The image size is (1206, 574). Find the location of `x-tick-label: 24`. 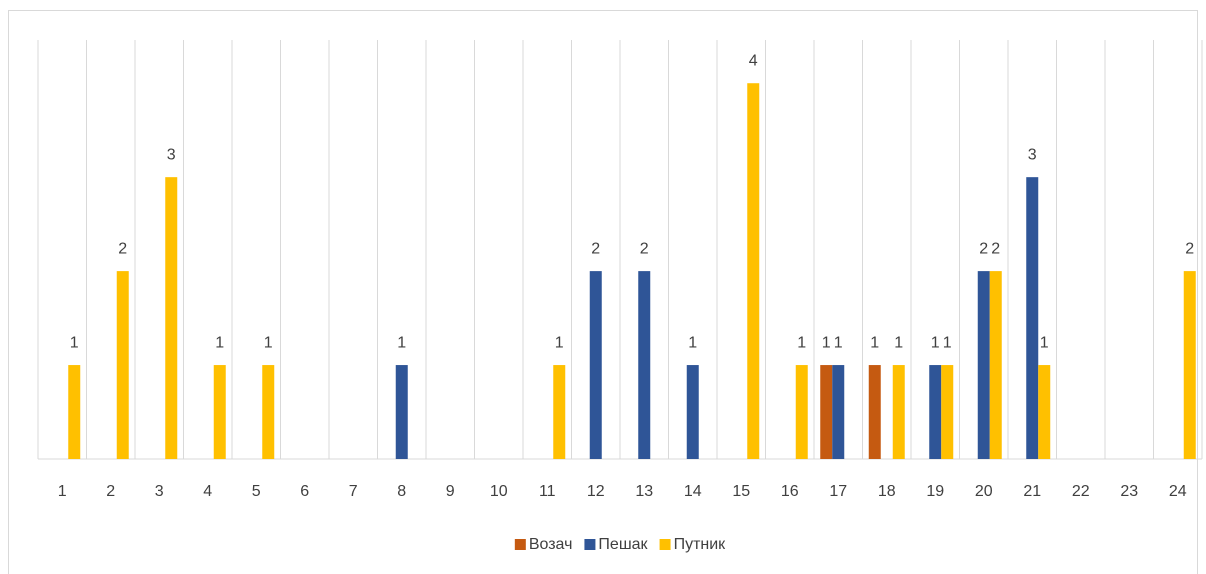

x-tick-label: 24 is located at coordinates (1178, 491).